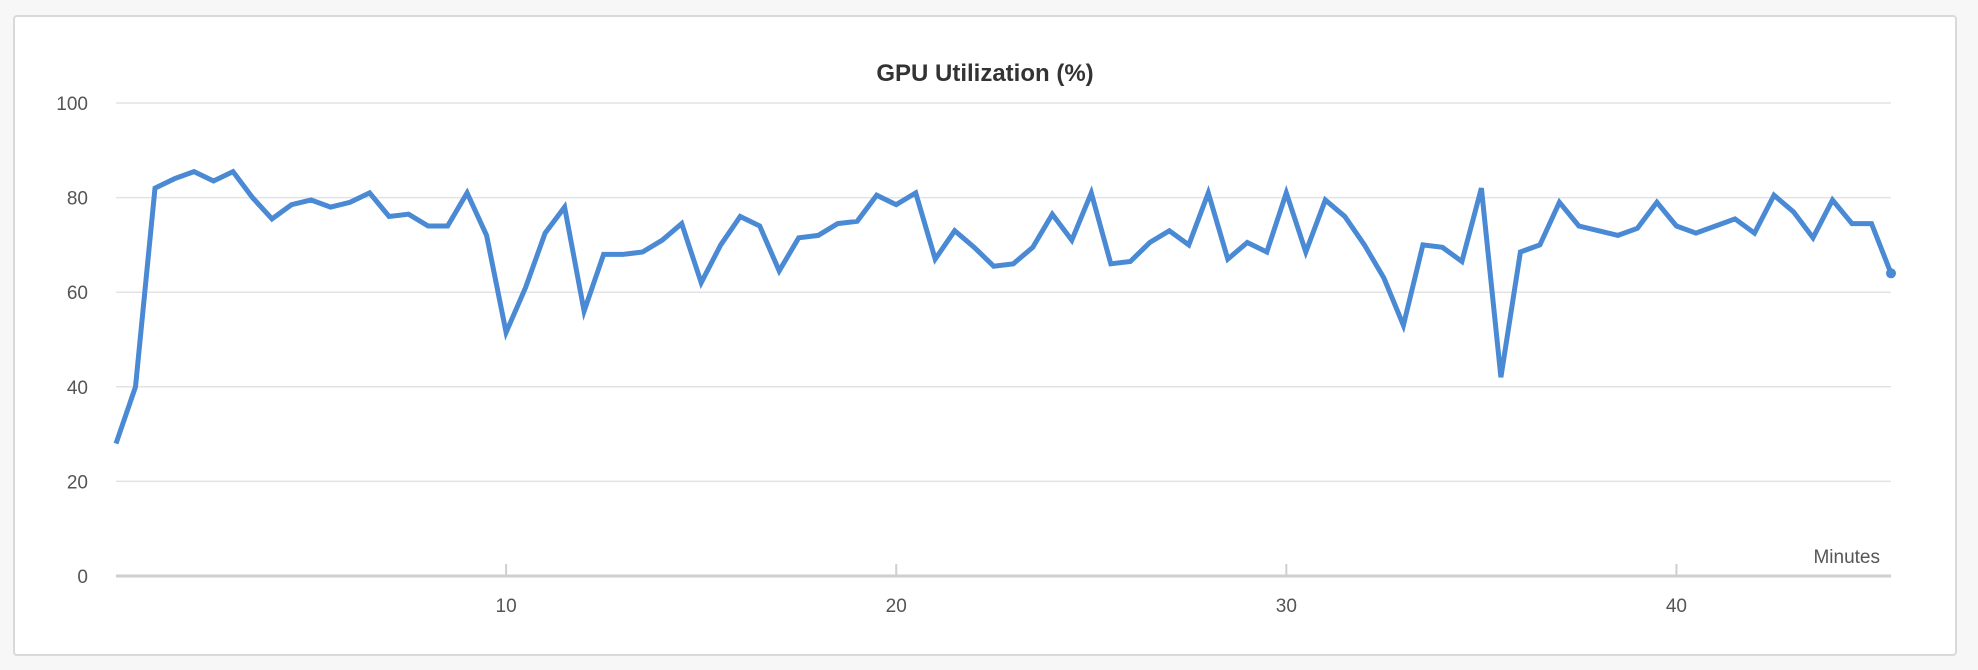 The image size is (1978, 670). Describe the element at coordinates (984, 73) in the screenshot. I see `chart-title: GPU Utilization (%)` at that location.